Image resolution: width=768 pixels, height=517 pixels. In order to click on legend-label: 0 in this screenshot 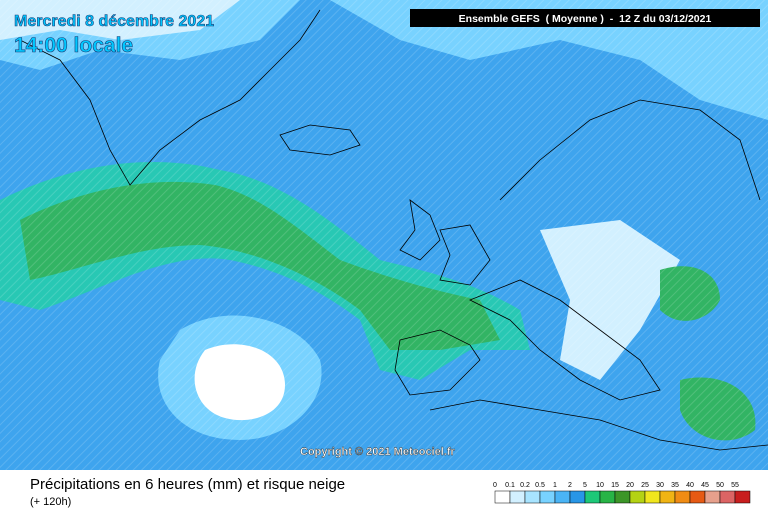, I will do `click(495, 485)`.